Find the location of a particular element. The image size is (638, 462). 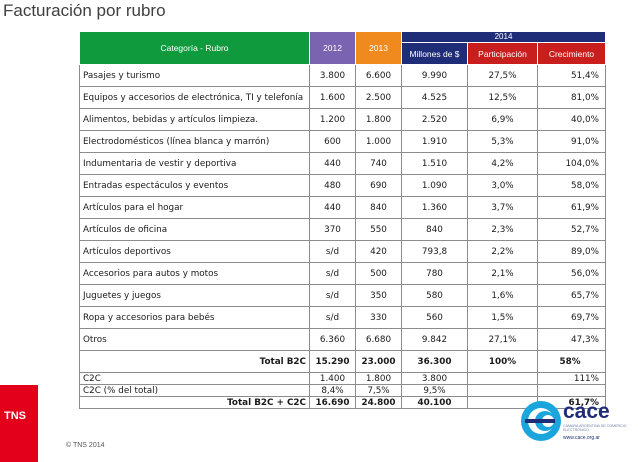

growth-cell: 61,9% is located at coordinates (571, 207).